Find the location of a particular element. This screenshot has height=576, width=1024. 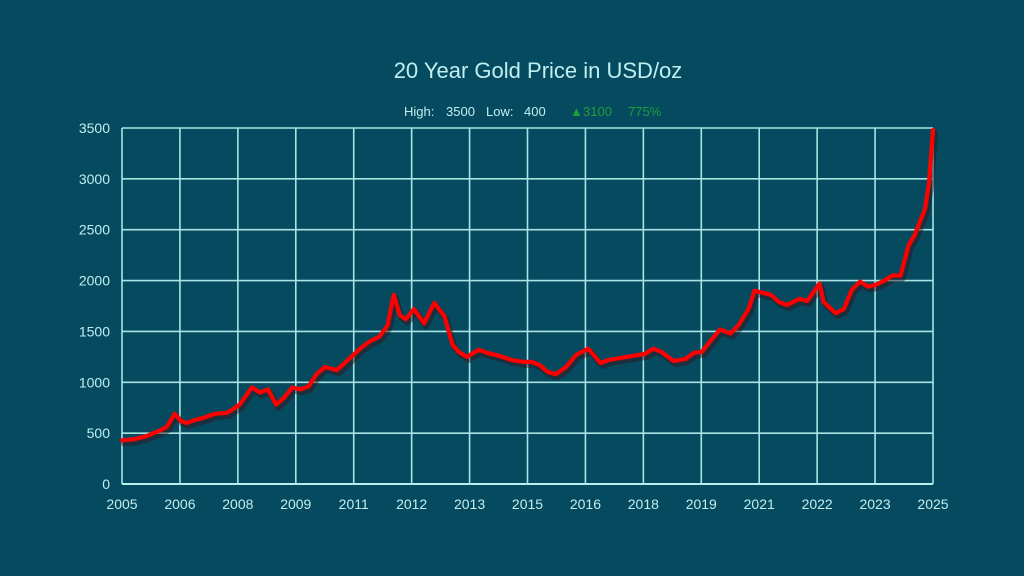

high-label: High: is located at coordinates (419, 111).